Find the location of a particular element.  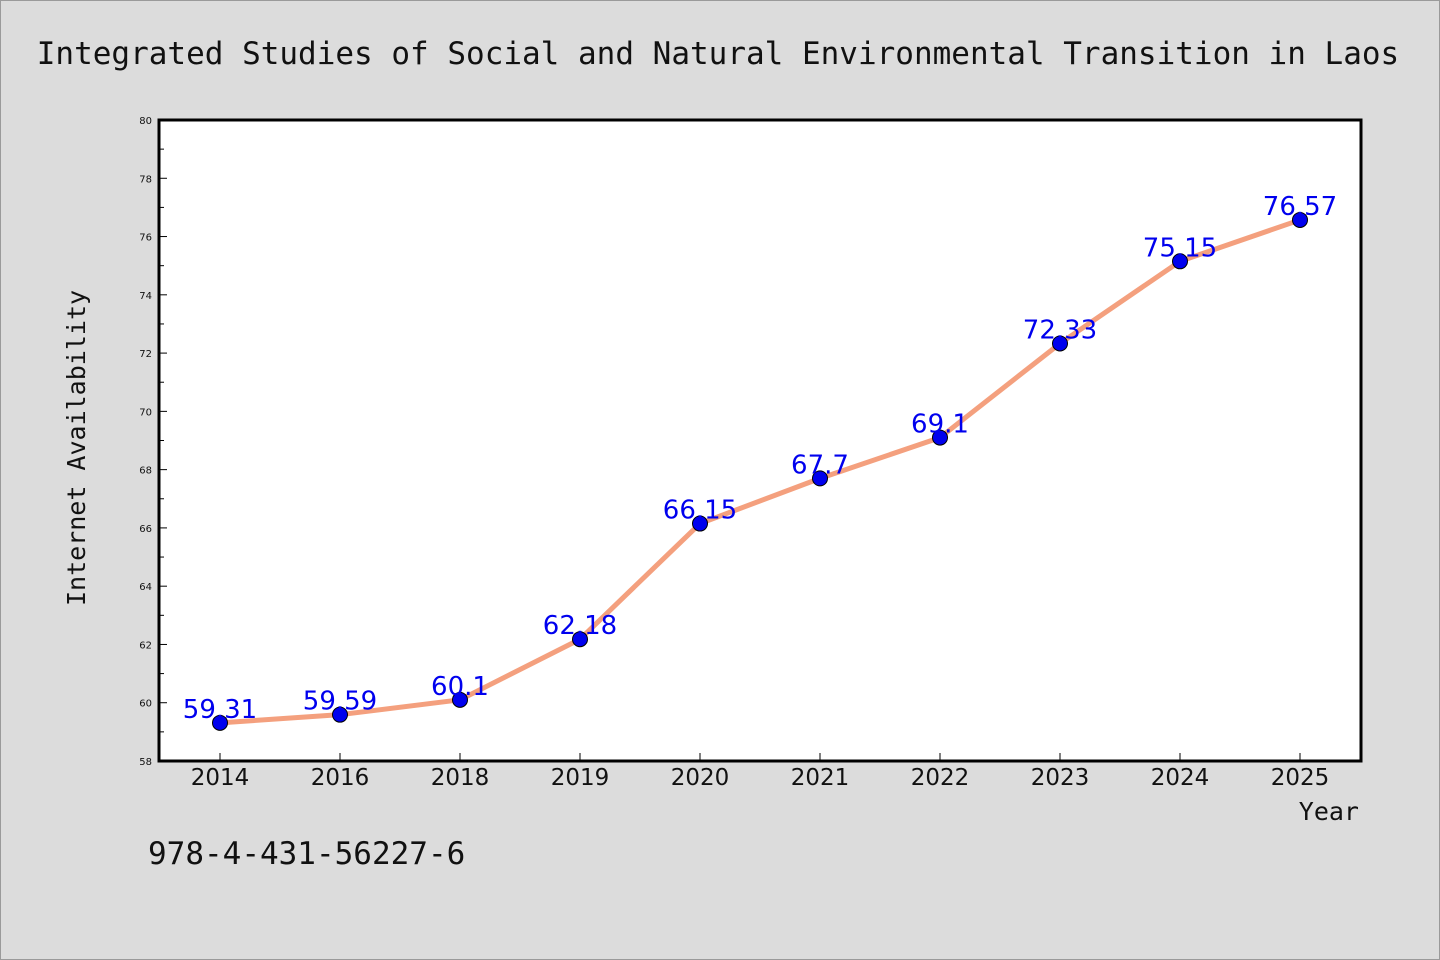

x-tick-label: 2016 is located at coordinates (340, 778).